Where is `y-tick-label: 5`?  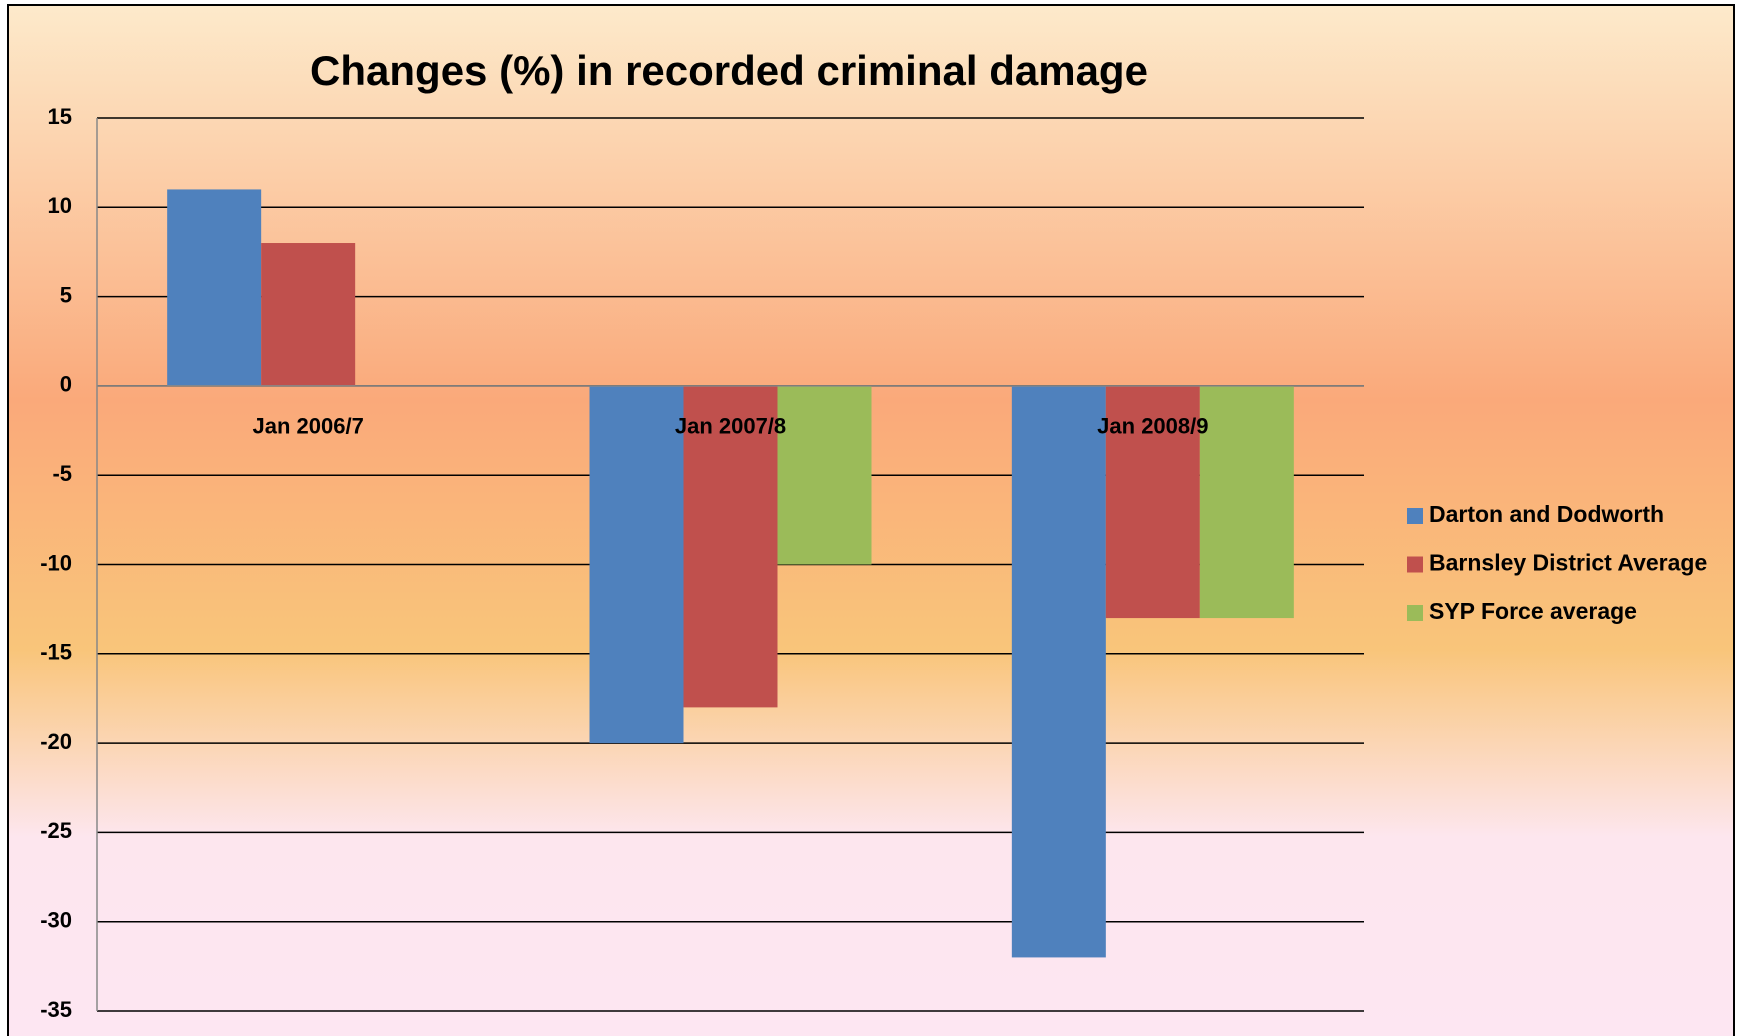
y-tick-label: 5 is located at coordinates (66, 294).